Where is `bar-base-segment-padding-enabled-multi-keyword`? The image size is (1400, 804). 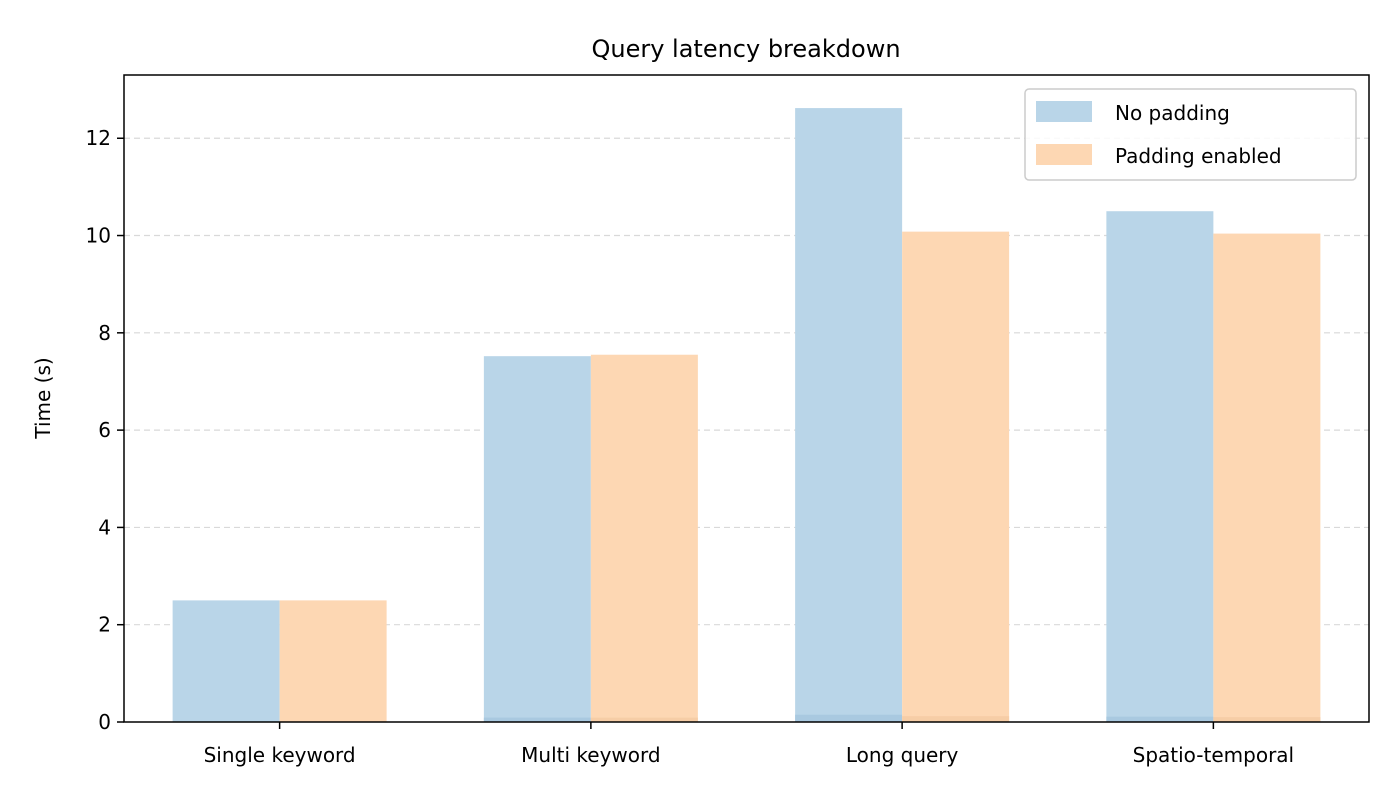 bar-base-segment-padding-enabled-multi-keyword is located at coordinates (644, 719).